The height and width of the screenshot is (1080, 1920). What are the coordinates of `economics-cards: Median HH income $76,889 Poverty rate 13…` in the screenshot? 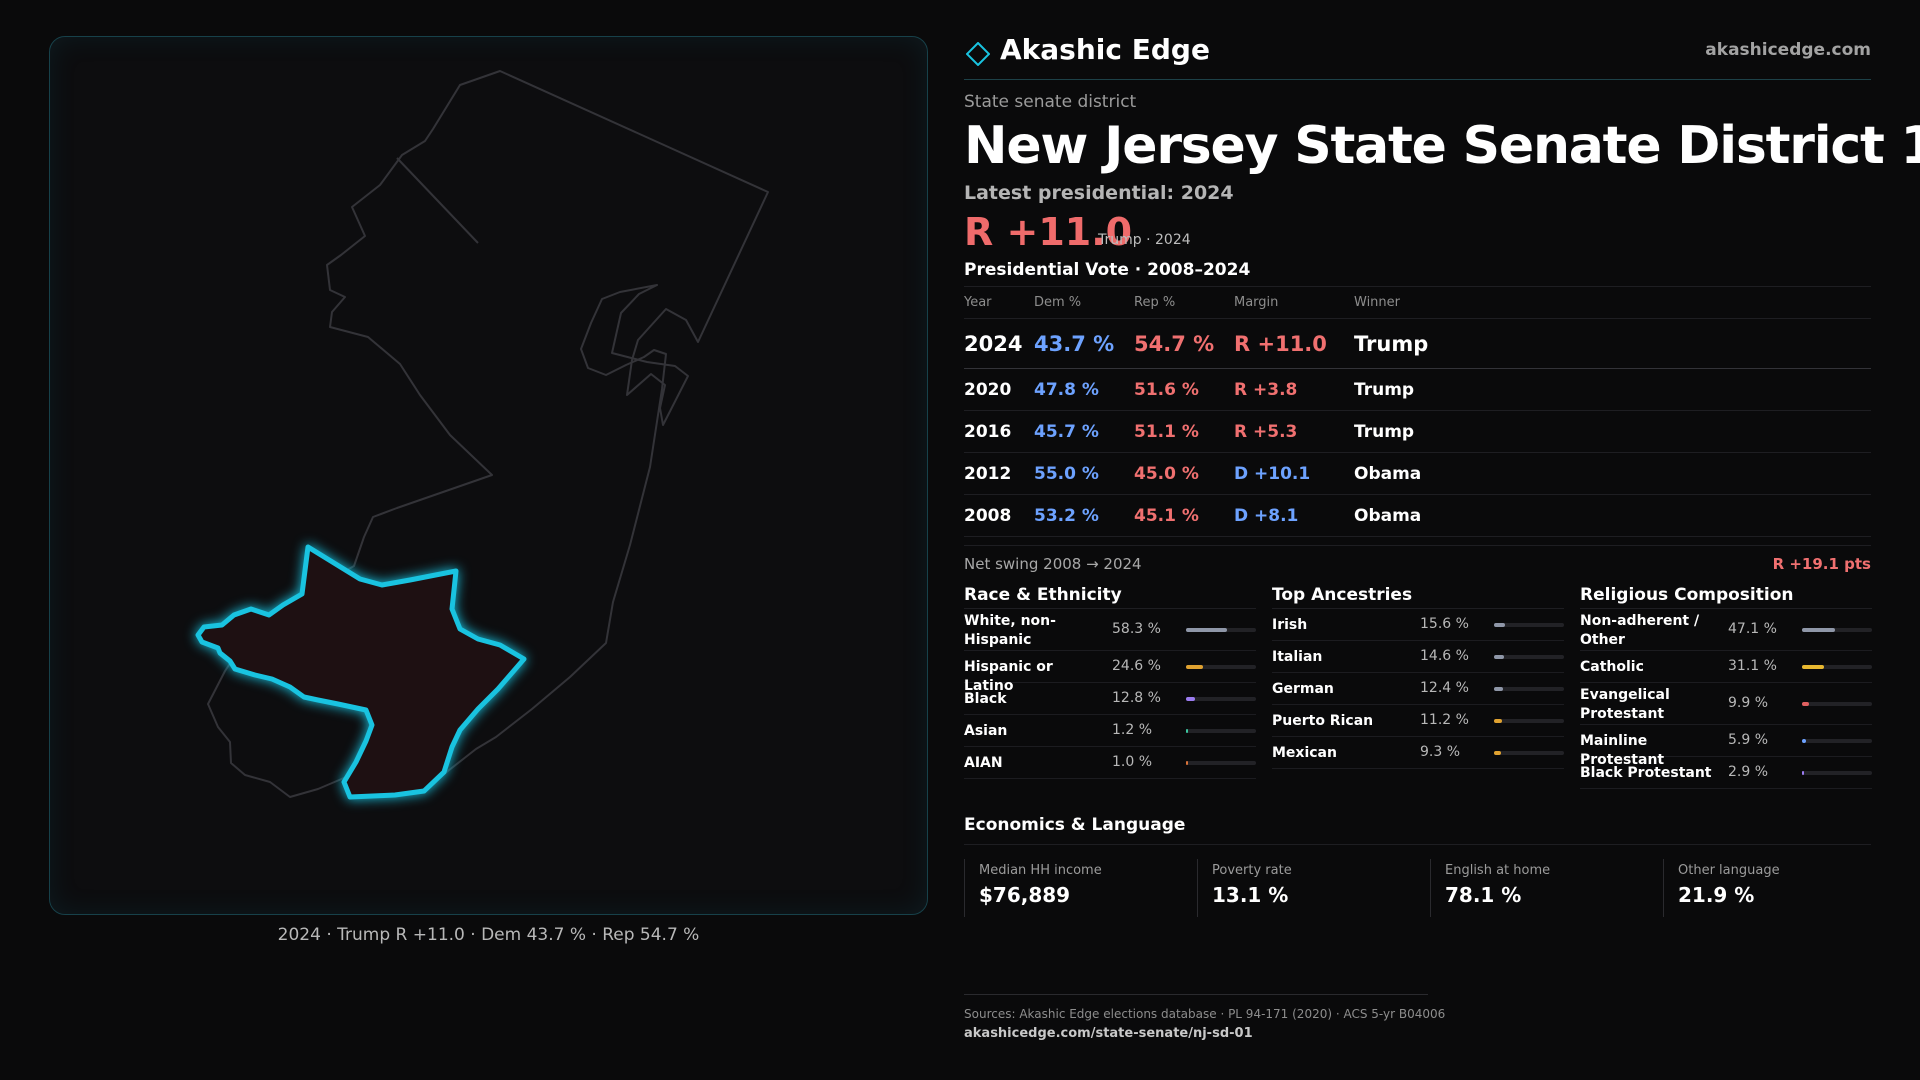 It's located at (1417, 894).